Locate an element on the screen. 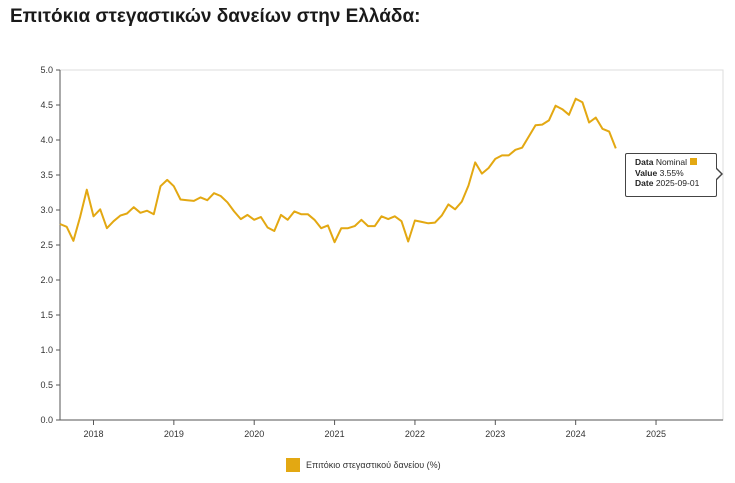 The height and width of the screenshot is (483, 735). tooltip-date-value: 2025-09-01 is located at coordinates (677, 183).